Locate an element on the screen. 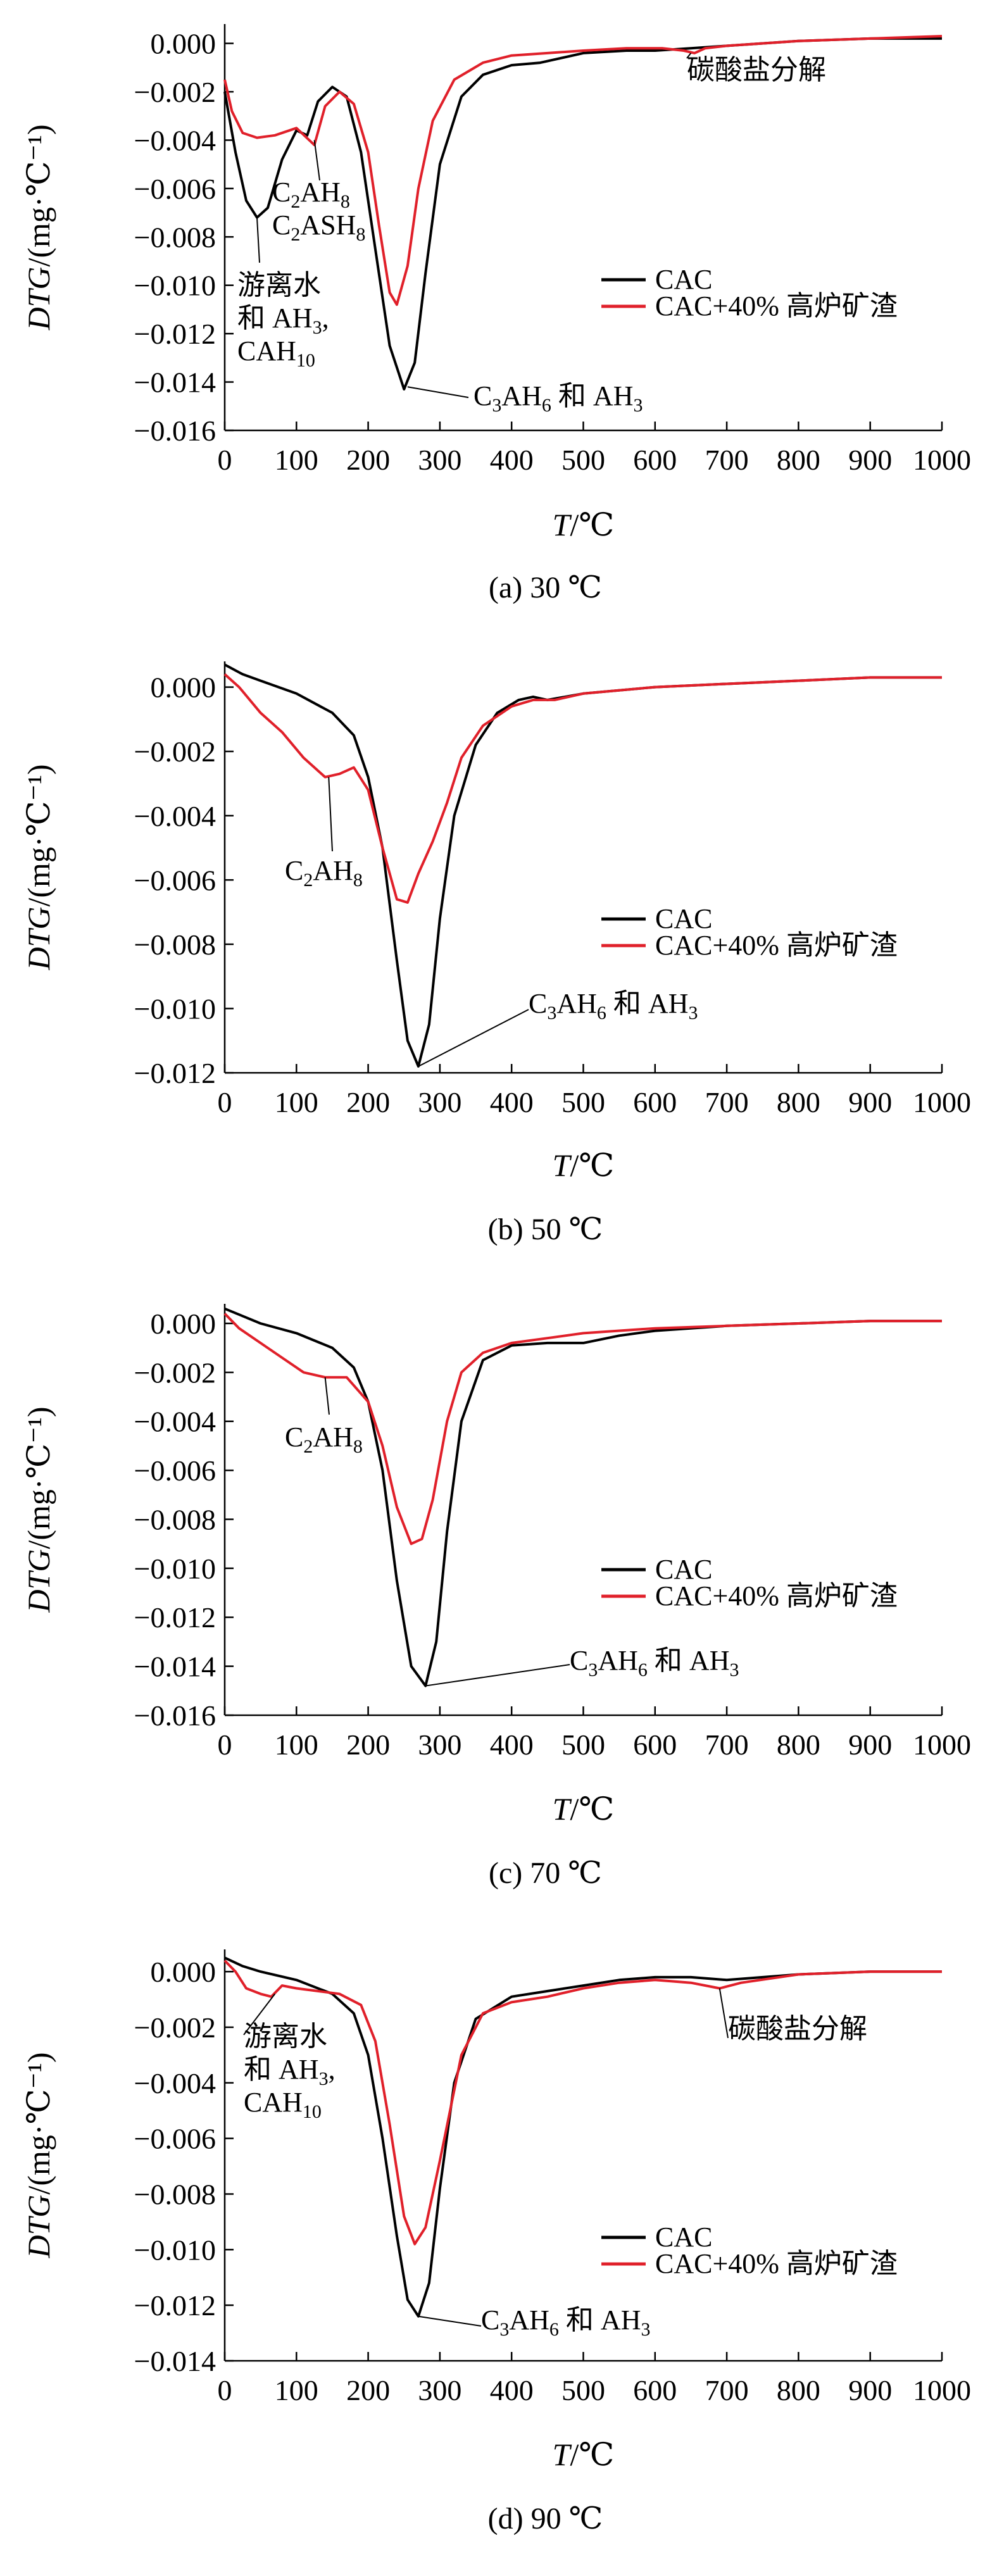  y-tick-label: −0.016 is located at coordinates (175, 1715).